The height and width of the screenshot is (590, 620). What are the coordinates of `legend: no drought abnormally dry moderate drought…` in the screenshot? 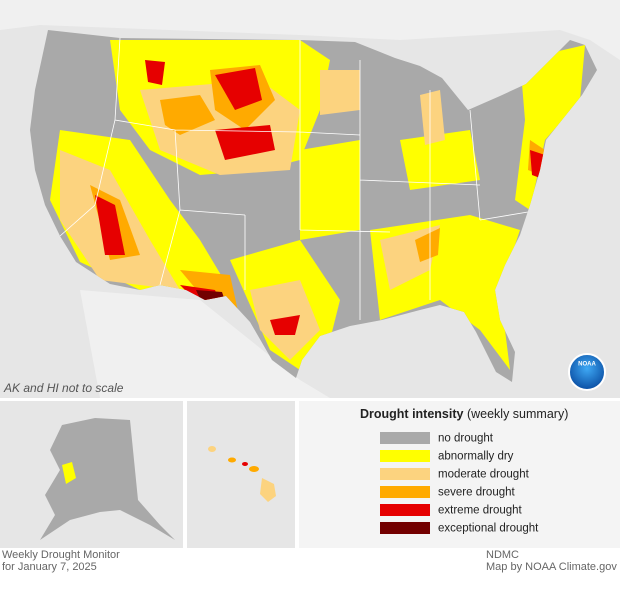 It's located at (459, 483).